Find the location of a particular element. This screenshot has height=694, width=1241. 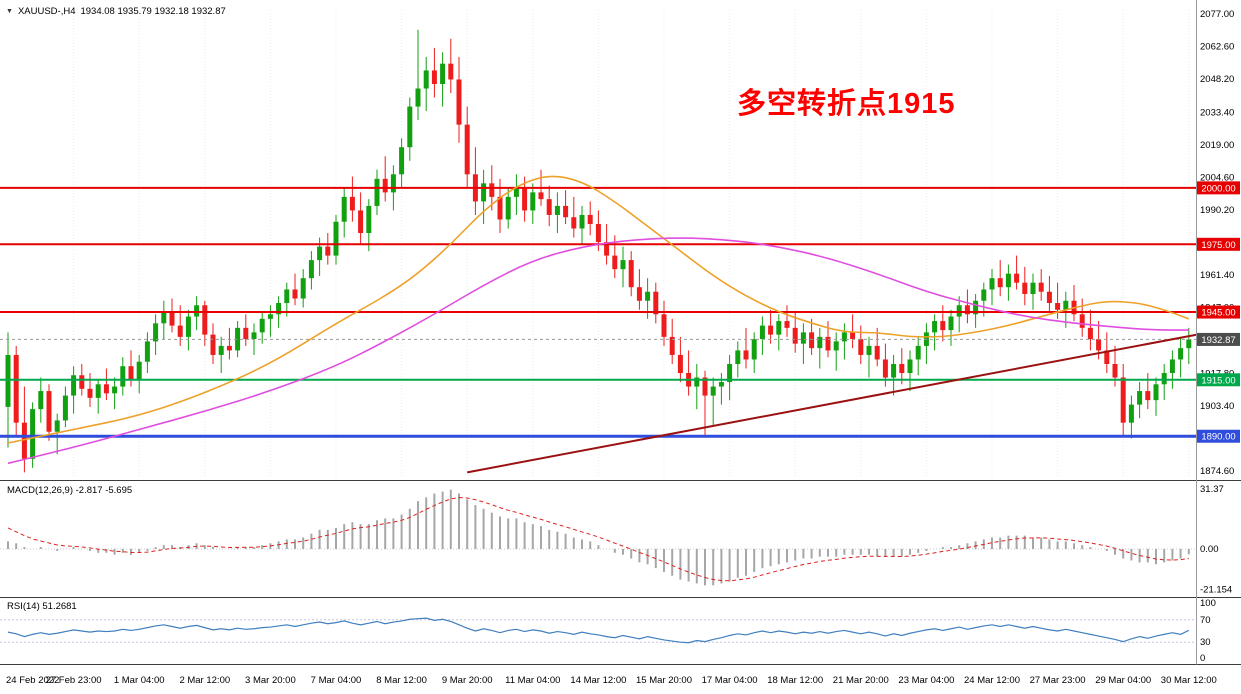

svg-text: 30 is located at coordinates (1205, 642).